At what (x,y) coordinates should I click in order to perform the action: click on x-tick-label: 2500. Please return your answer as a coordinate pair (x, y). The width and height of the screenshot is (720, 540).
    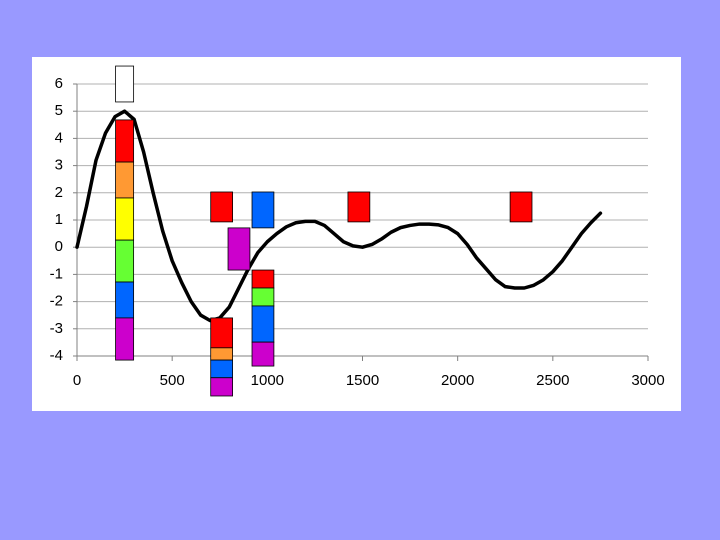
    Looking at the image, I should click on (552, 380).